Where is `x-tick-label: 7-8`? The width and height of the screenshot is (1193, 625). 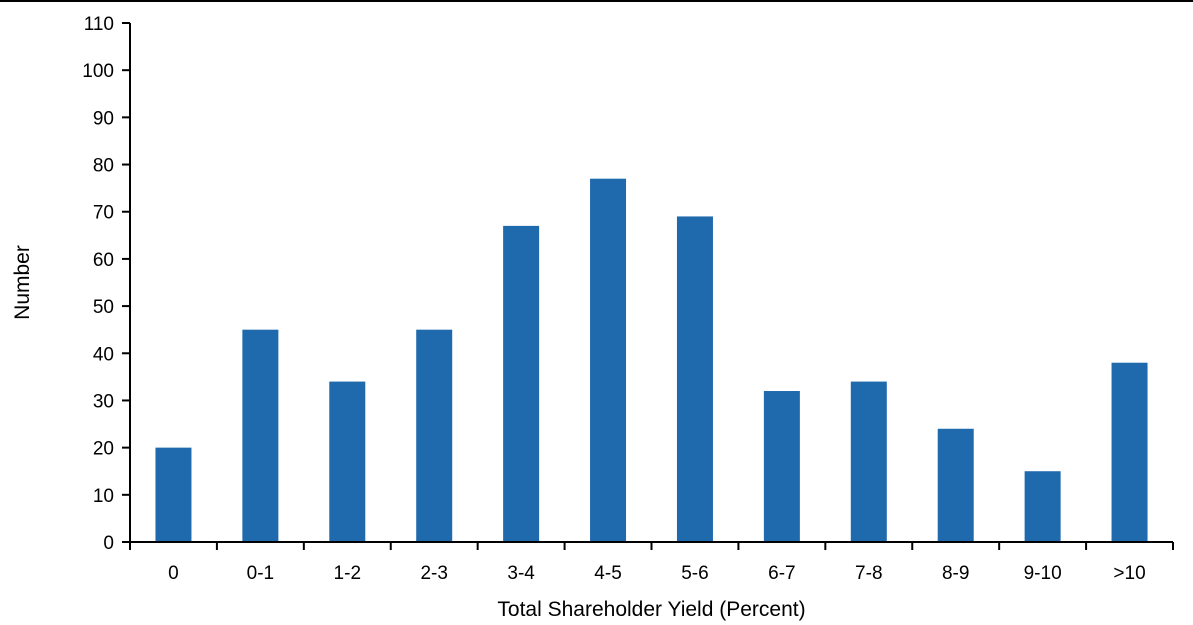
x-tick-label: 7-8 is located at coordinates (868, 573).